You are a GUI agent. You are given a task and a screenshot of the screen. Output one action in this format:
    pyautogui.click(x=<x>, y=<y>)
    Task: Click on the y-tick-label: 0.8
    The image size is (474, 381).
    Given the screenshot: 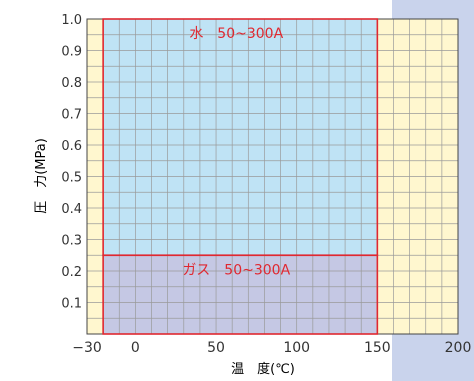 What is the action you would take?
    pyautogui.click(x=71, y=83)
    